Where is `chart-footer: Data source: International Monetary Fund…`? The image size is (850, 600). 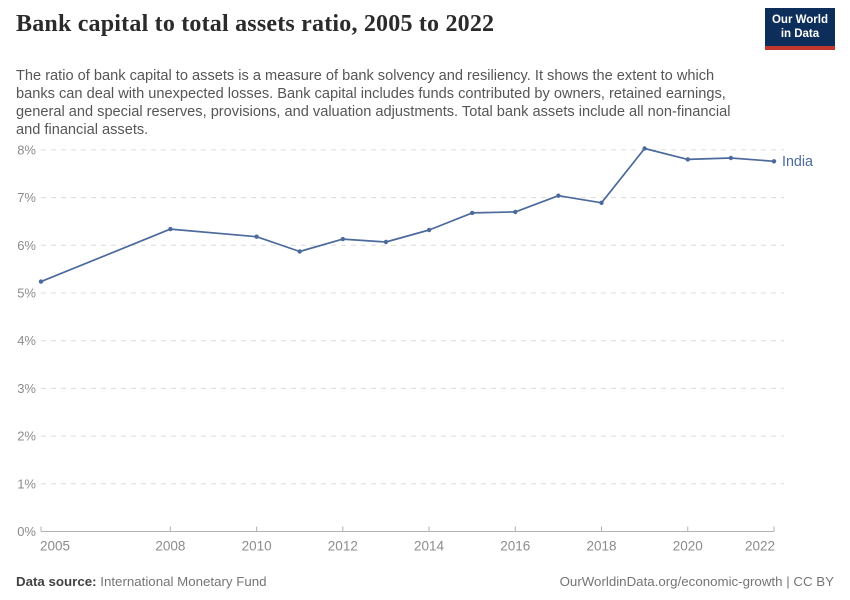 chart-footer: Data source: International Monetary Fund… is located at coordinates (425, 581).